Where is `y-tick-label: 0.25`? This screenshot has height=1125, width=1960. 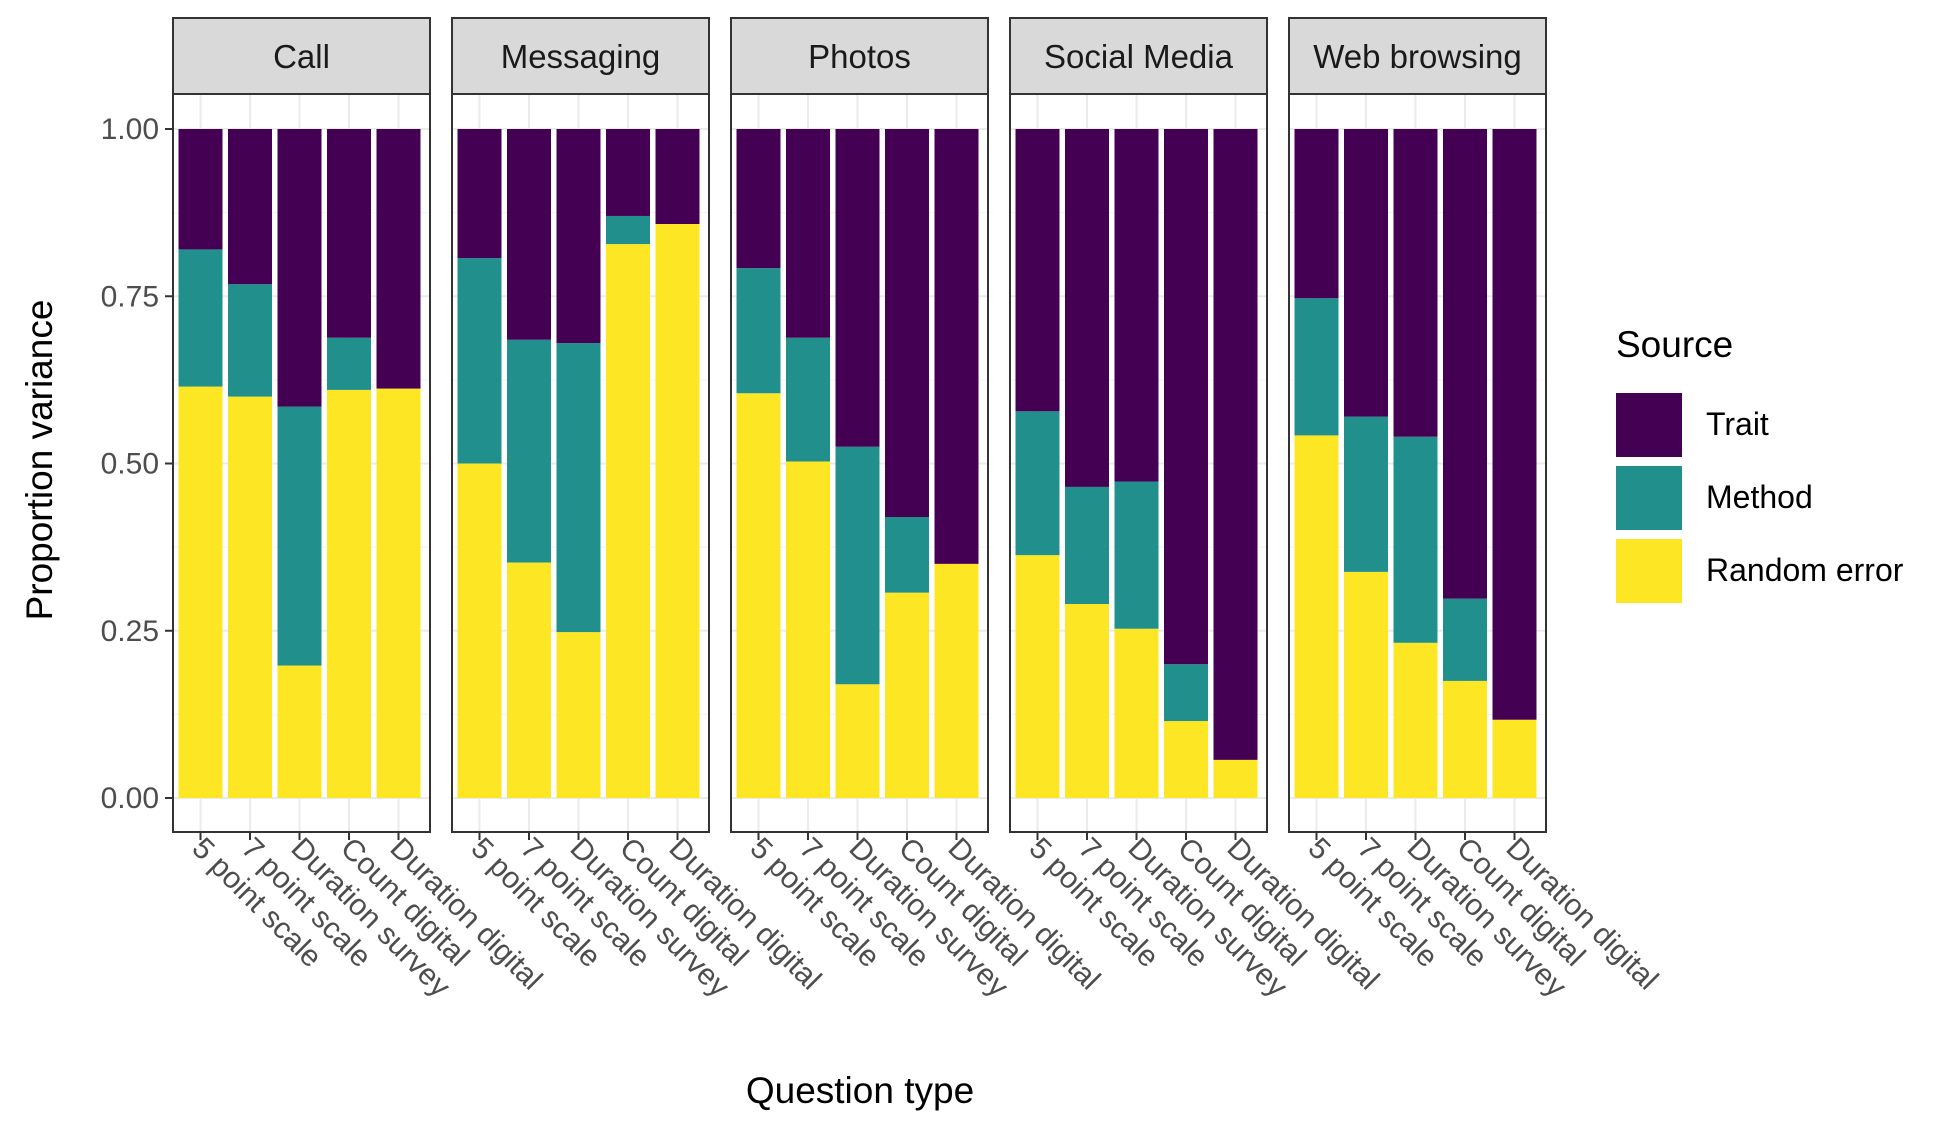
y-tick-label: 0.25 is located at coordinates (130, 631).